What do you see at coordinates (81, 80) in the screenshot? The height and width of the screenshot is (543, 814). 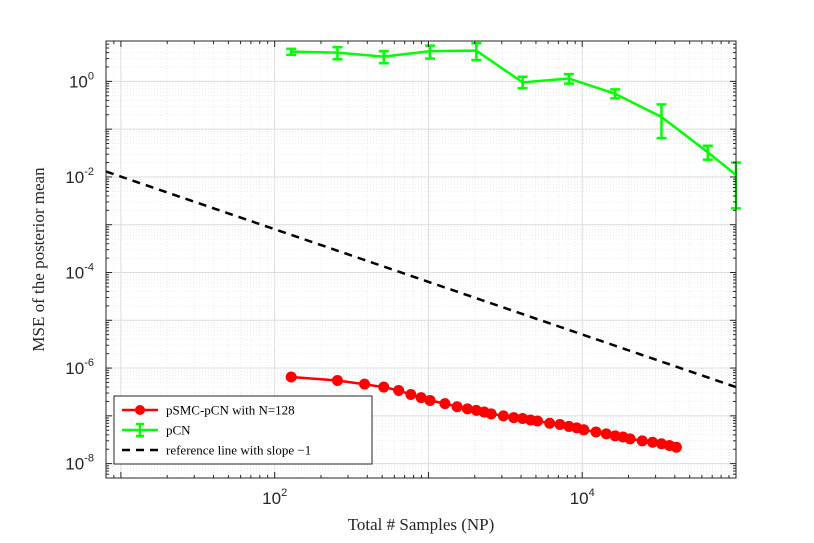 I see `y-tick-label: 10⁰` at bounding box center [81, 80].